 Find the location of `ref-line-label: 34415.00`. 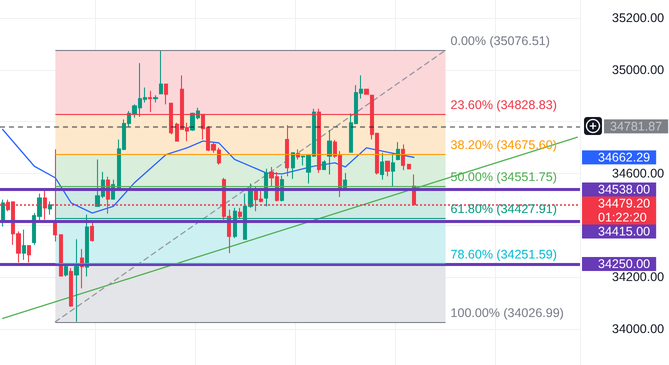

ref-line-label: 34415.00 is located at coordinates (624, 231).